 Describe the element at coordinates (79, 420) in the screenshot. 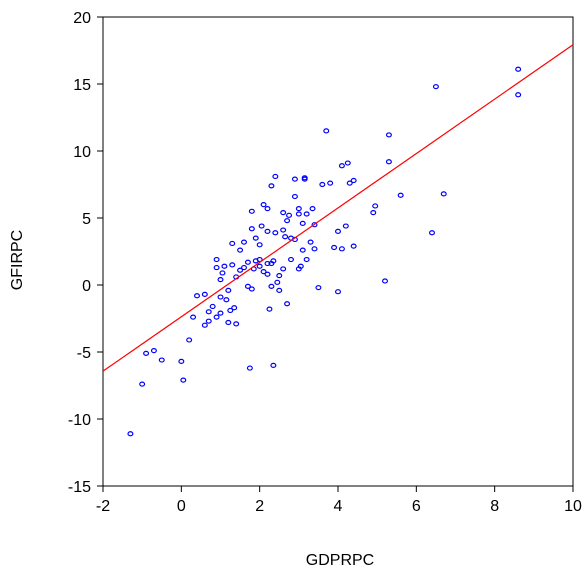

I see `y-tick-label: -10` at that location.